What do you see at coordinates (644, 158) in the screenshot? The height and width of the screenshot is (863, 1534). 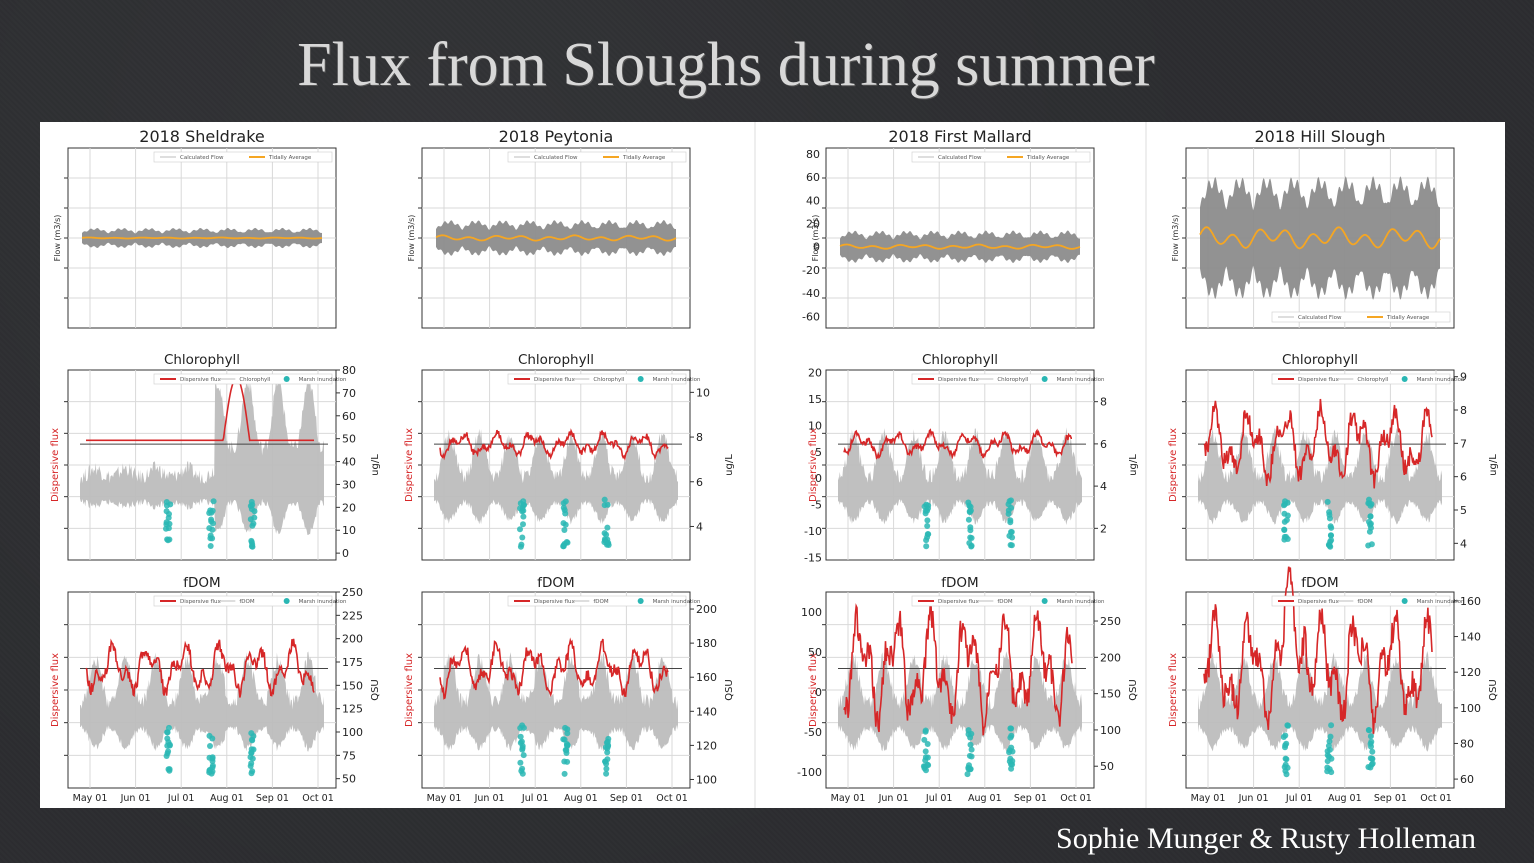 I see `flow-1-legend-label: Tidally Average` at bounding box center [644, 158].